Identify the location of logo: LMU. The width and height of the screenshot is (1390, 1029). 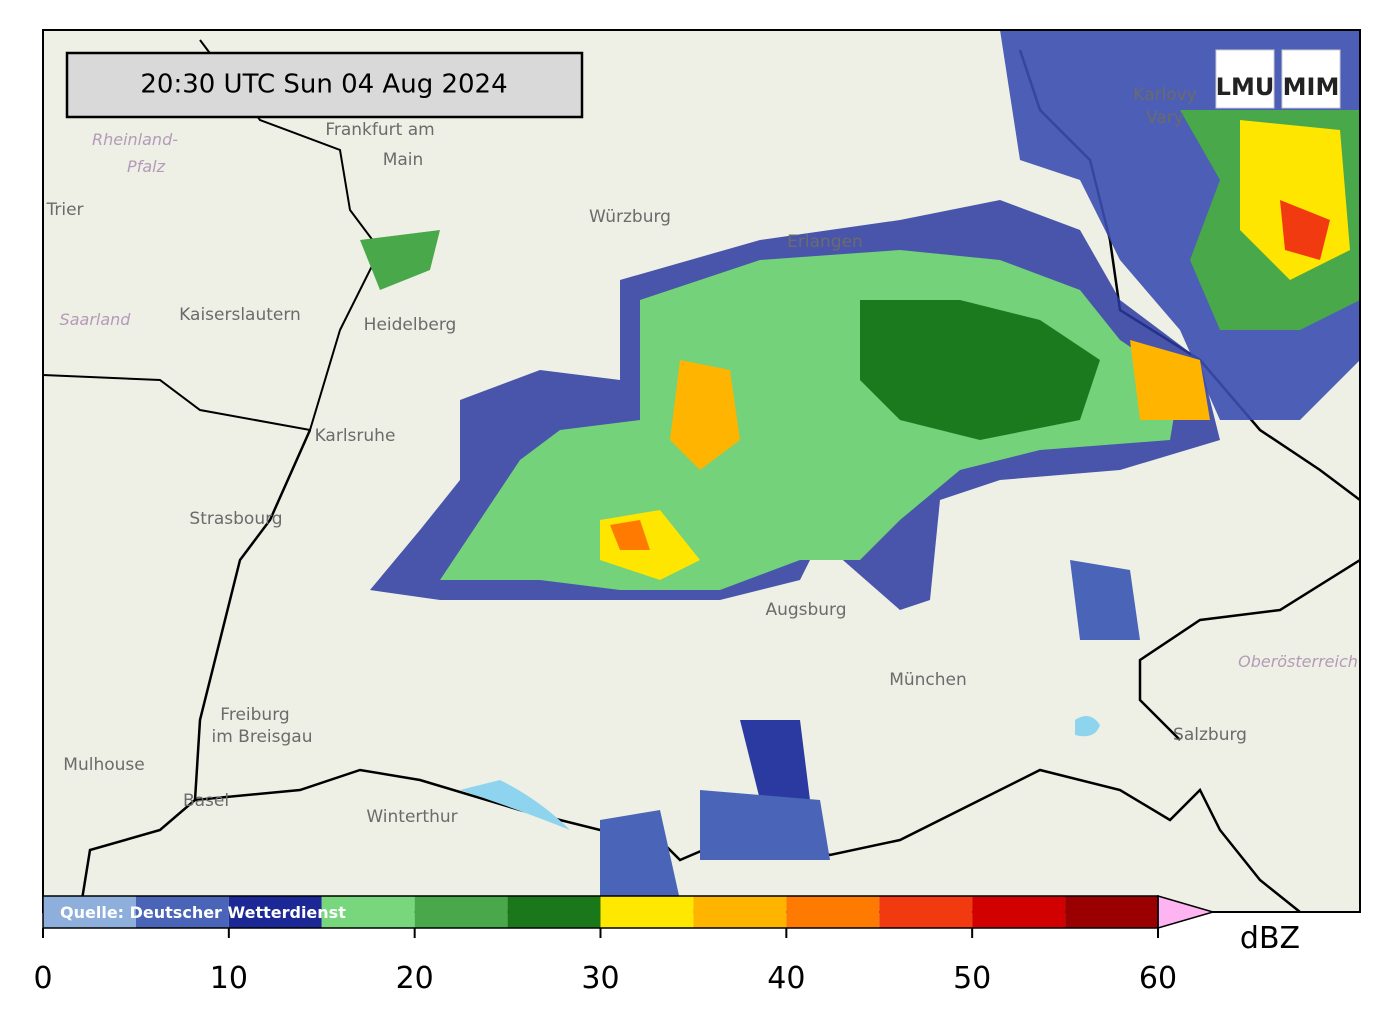
(1245, 87).